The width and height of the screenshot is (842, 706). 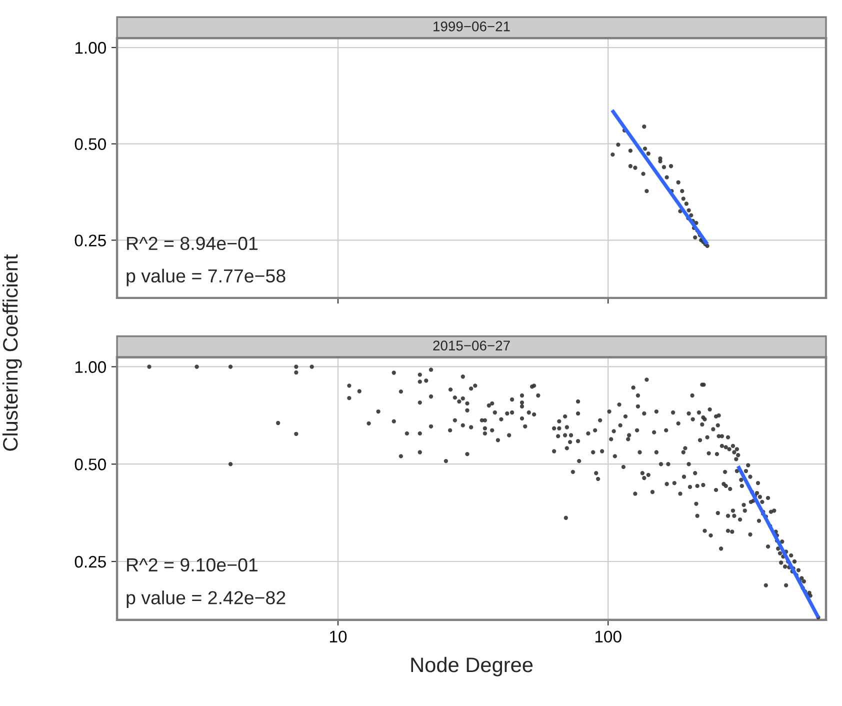 What do you see at coordinates (338, 636) in the screenshot?
I see `x-tick-label: 10` at bounding box center [338, 636].